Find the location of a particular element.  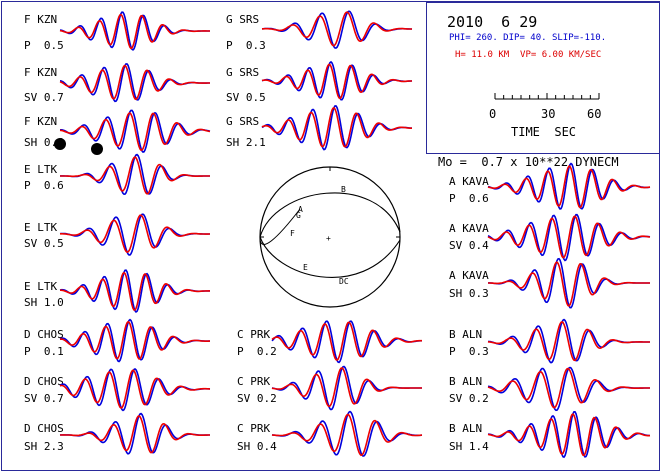

marker-dots is located at coordinates (78, 146).